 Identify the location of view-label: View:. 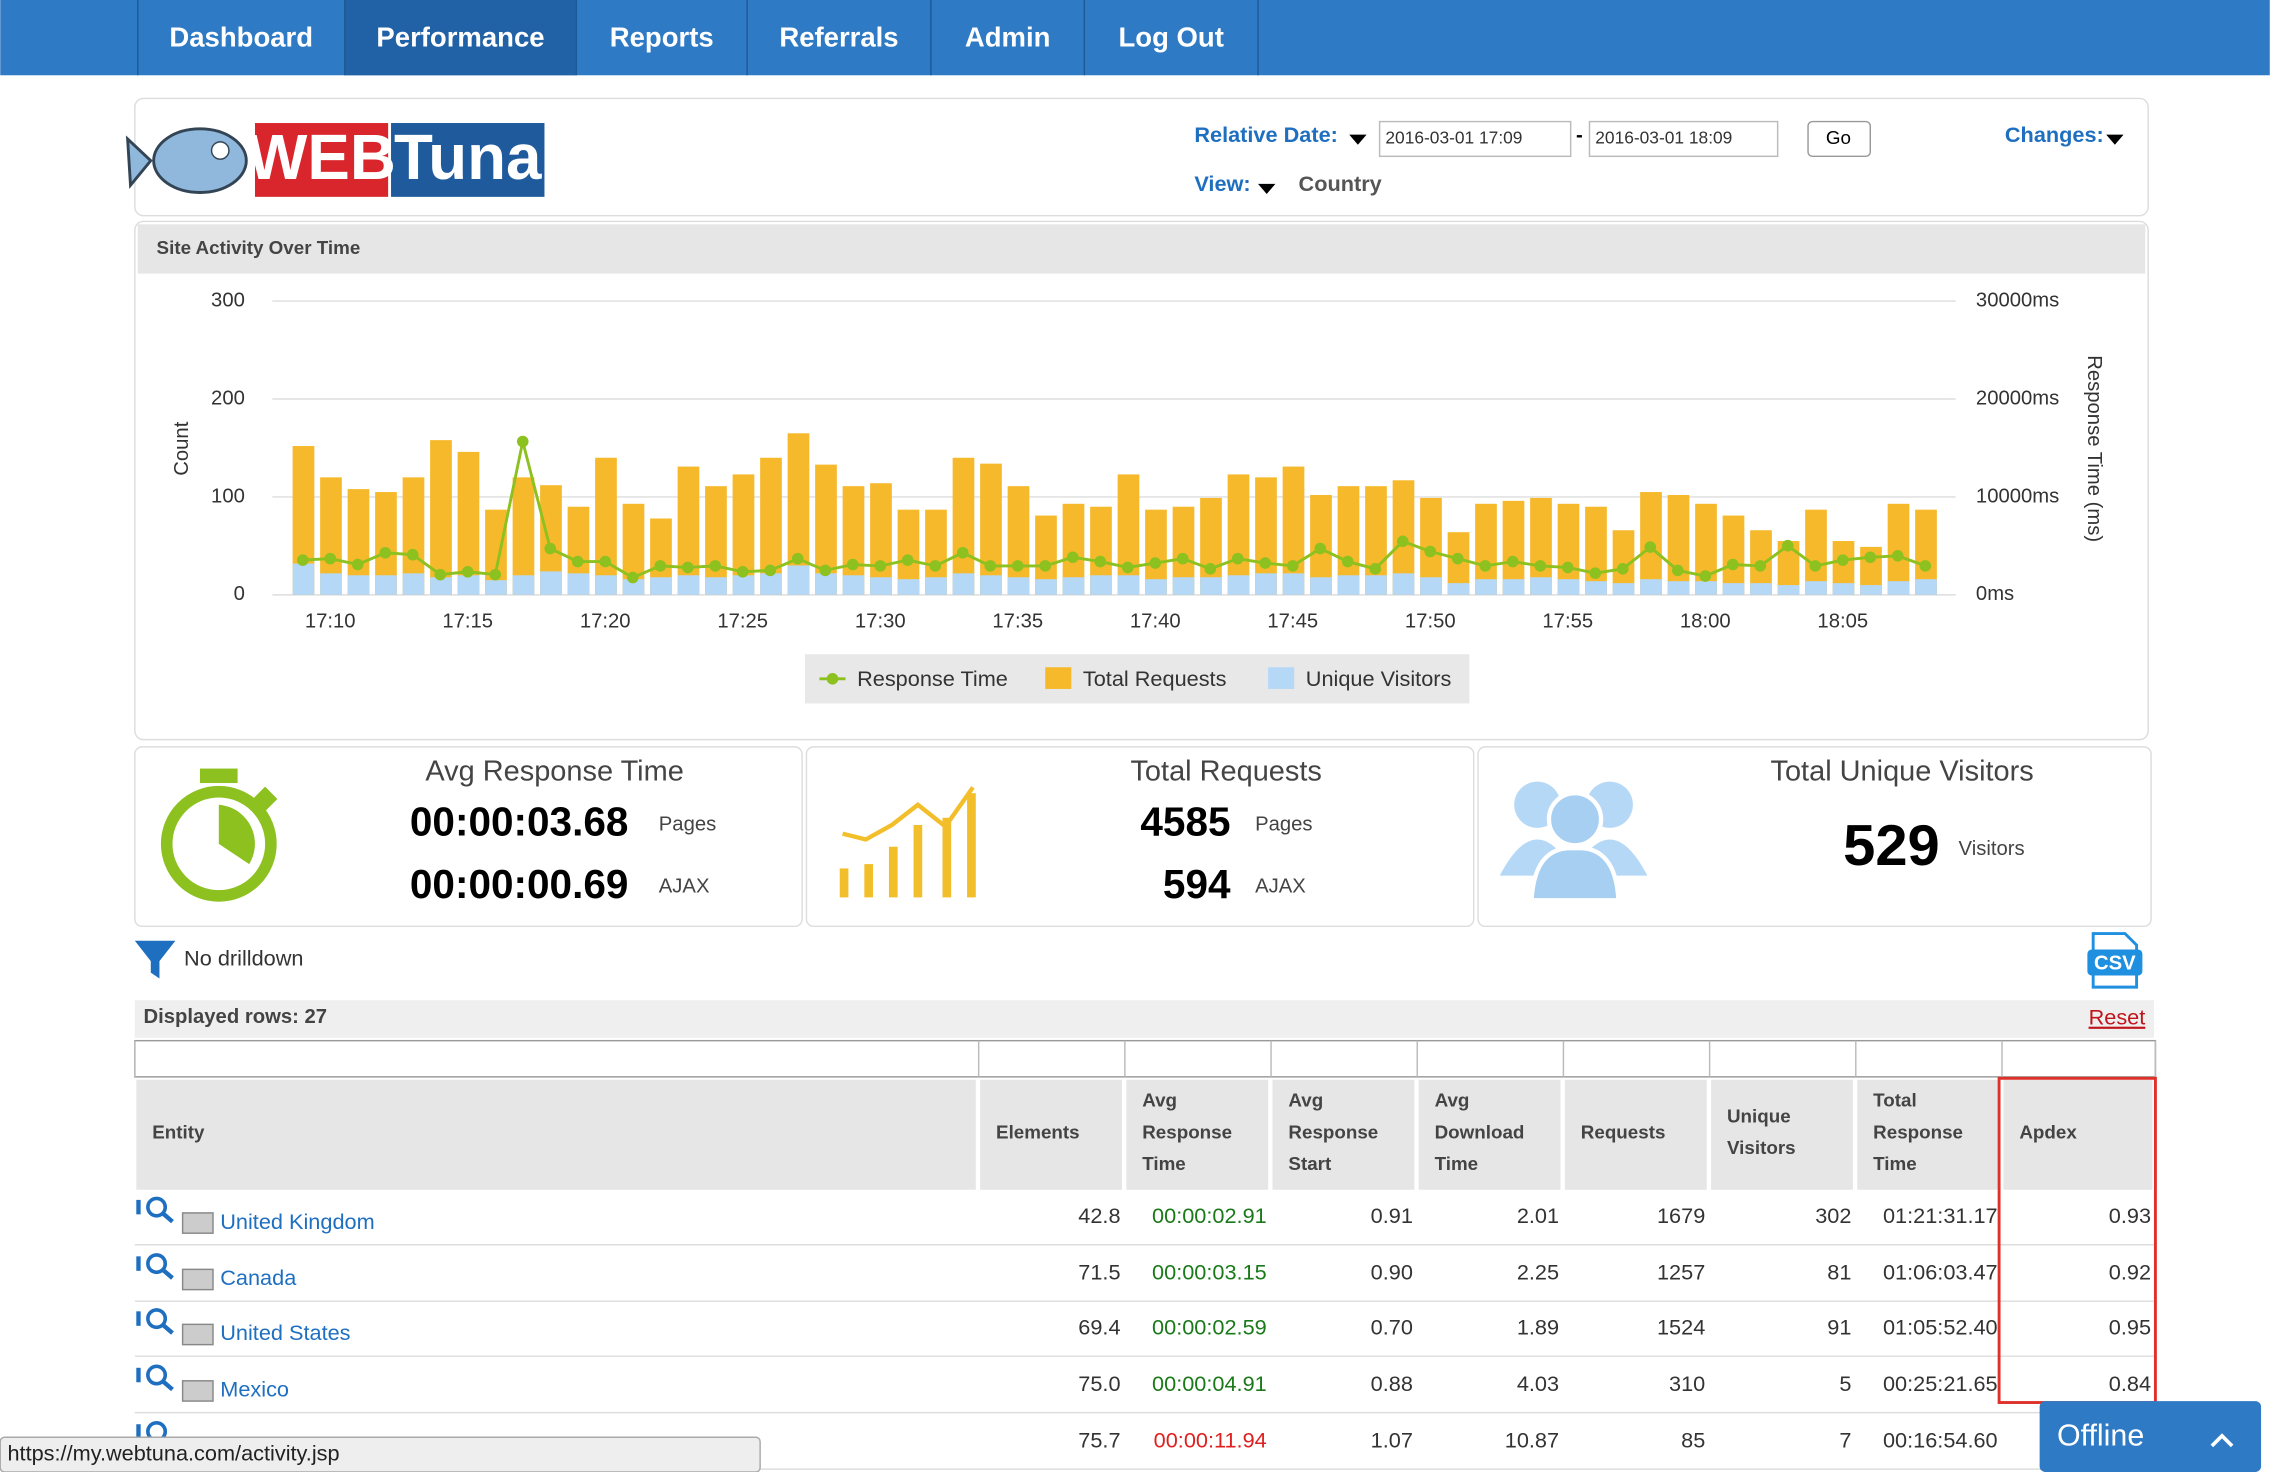
(1222, 183).